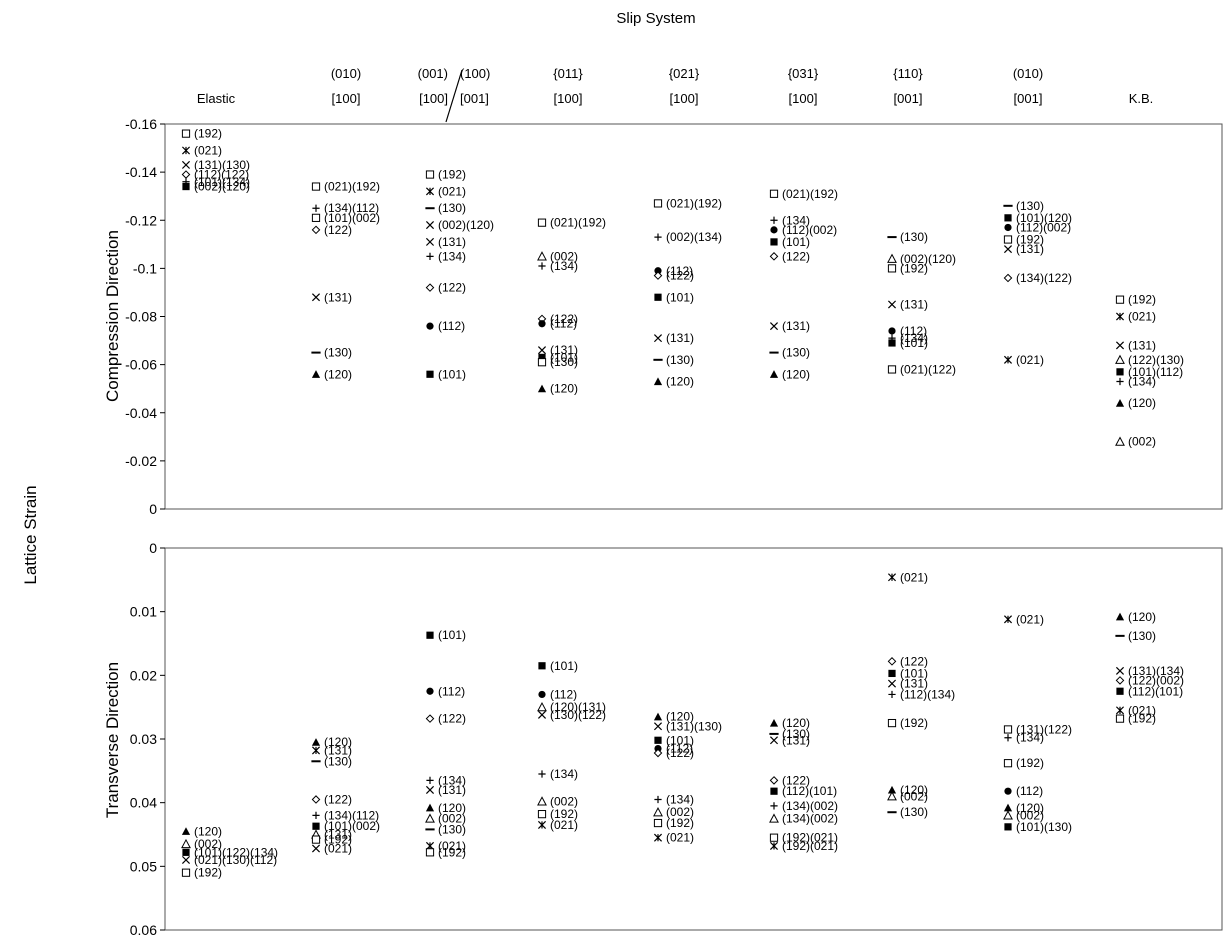  I want to click on point-label: (021)(192), so click(352, 187).